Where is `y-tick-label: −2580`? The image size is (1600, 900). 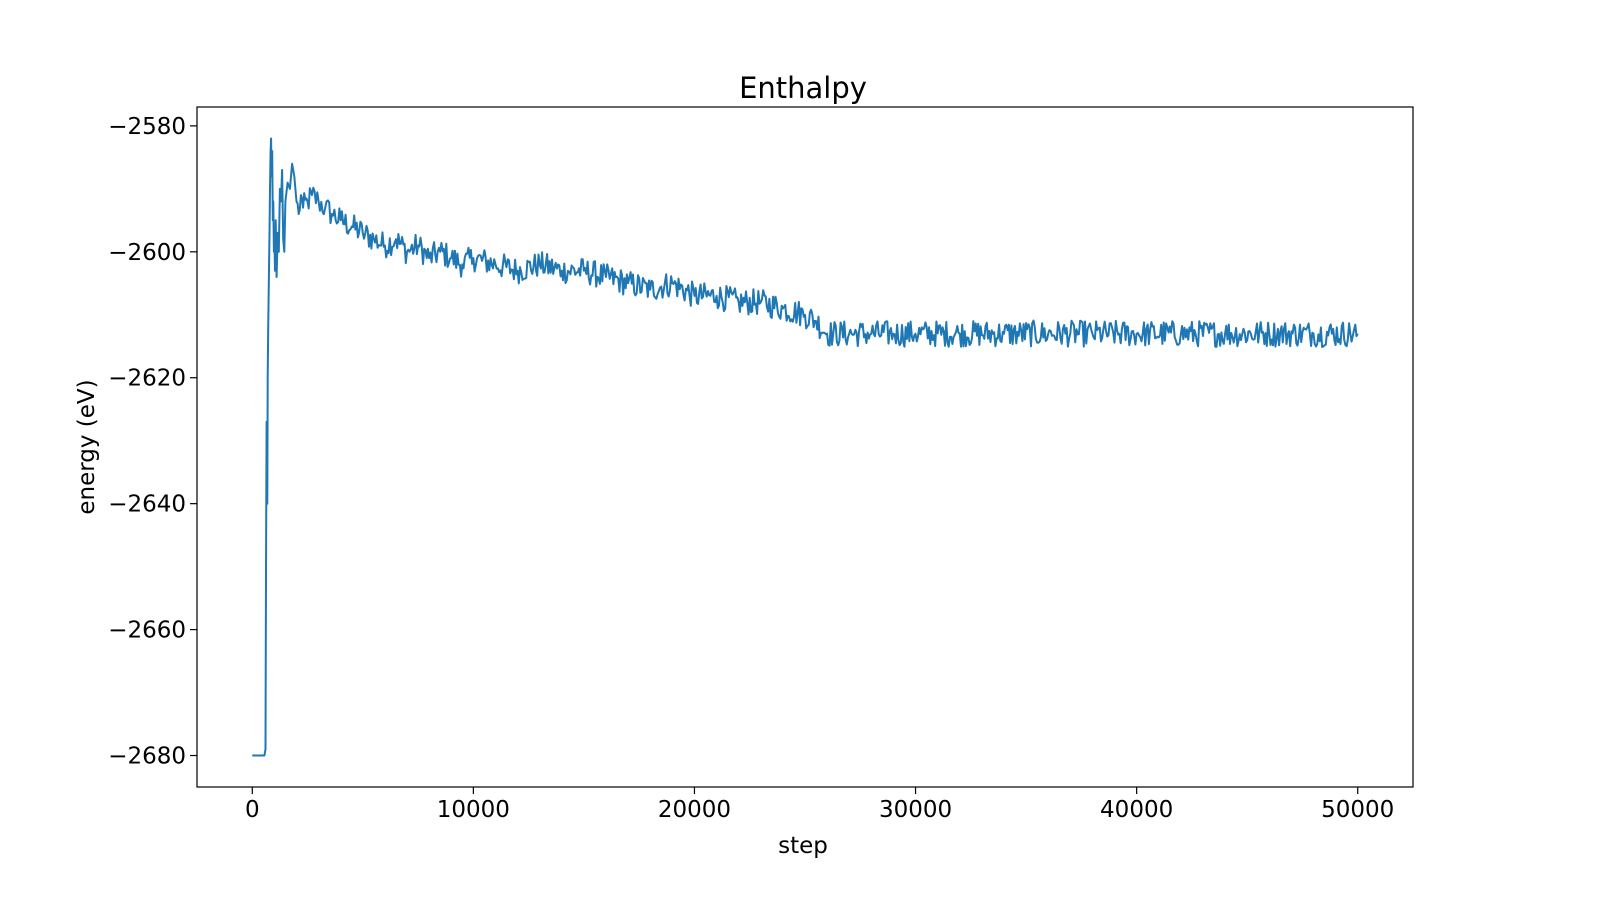
y-tick-label: −2580 is located at coordinates (147, 127).